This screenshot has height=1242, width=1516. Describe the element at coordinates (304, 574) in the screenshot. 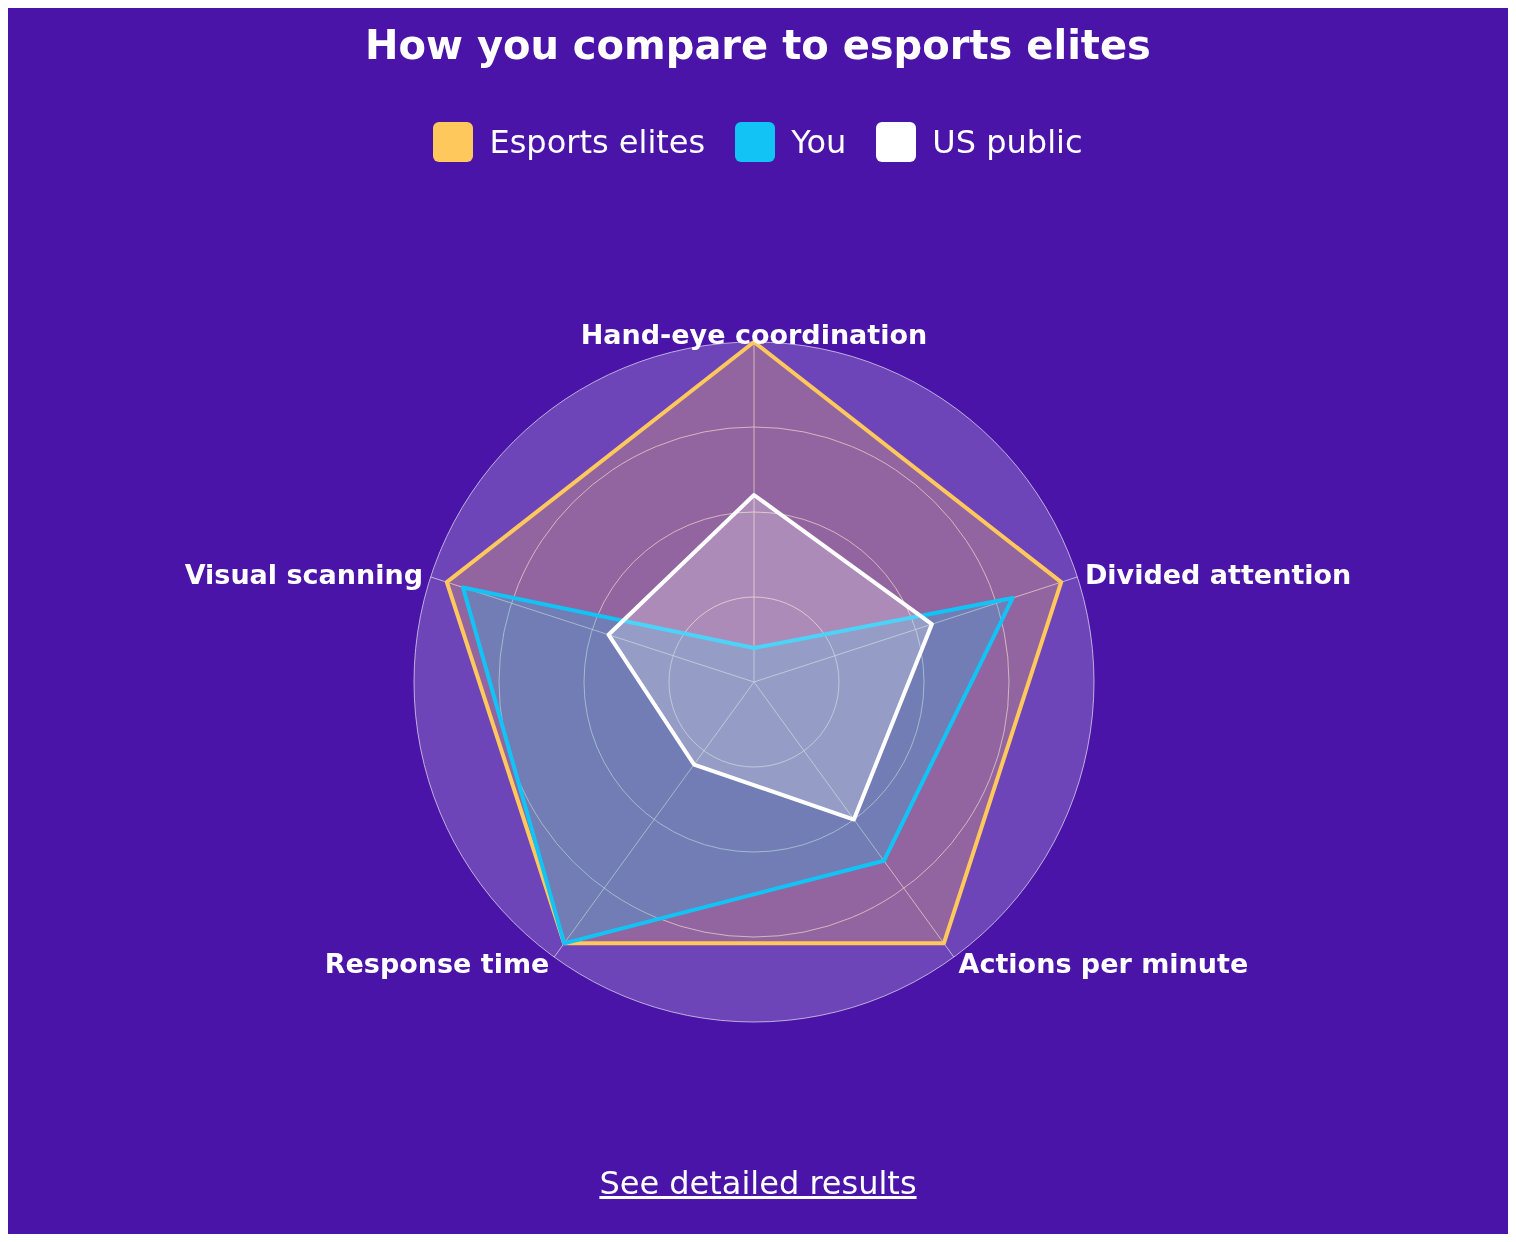

I see `spoke-label: Visual scanning` at that location.